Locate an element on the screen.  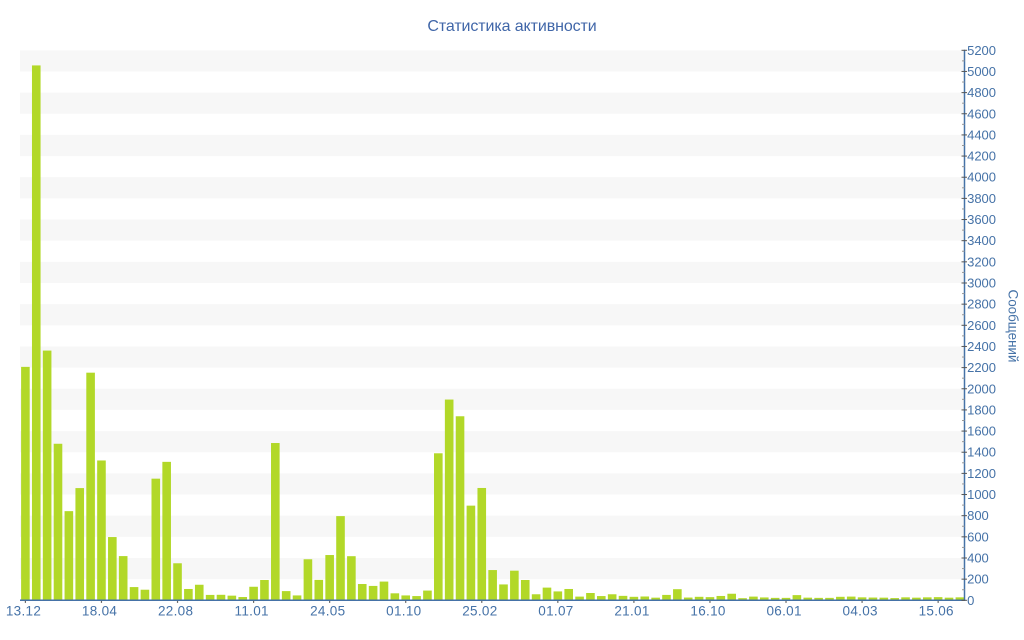
svg-text: 3400 is located at coordinates (981, 240).